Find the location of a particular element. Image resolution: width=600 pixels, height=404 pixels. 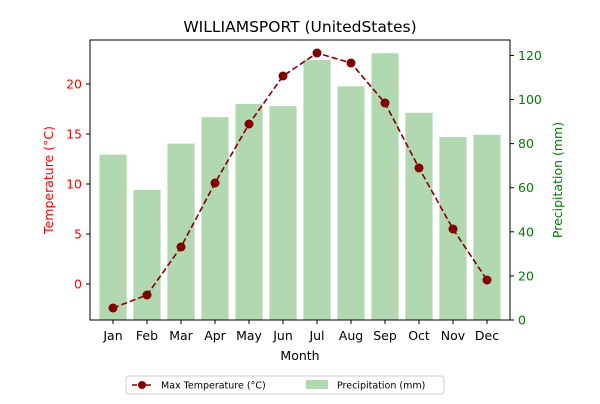

y-left-axis-label: Temperature (°C) is located at coordinates (48, 180).